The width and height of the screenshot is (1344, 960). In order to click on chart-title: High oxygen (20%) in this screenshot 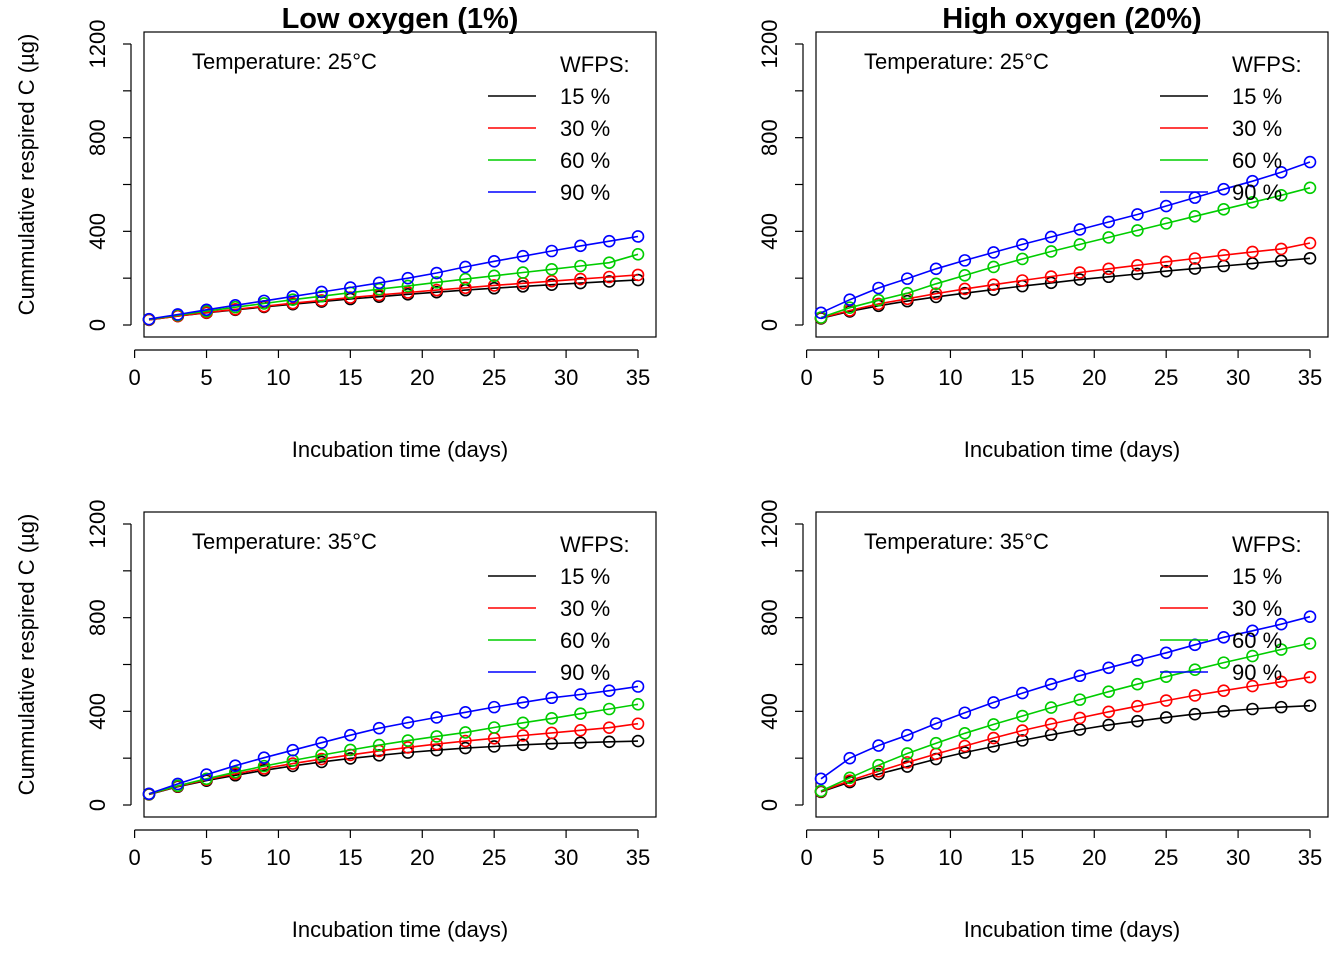, I will do `click(1071, 19)`.